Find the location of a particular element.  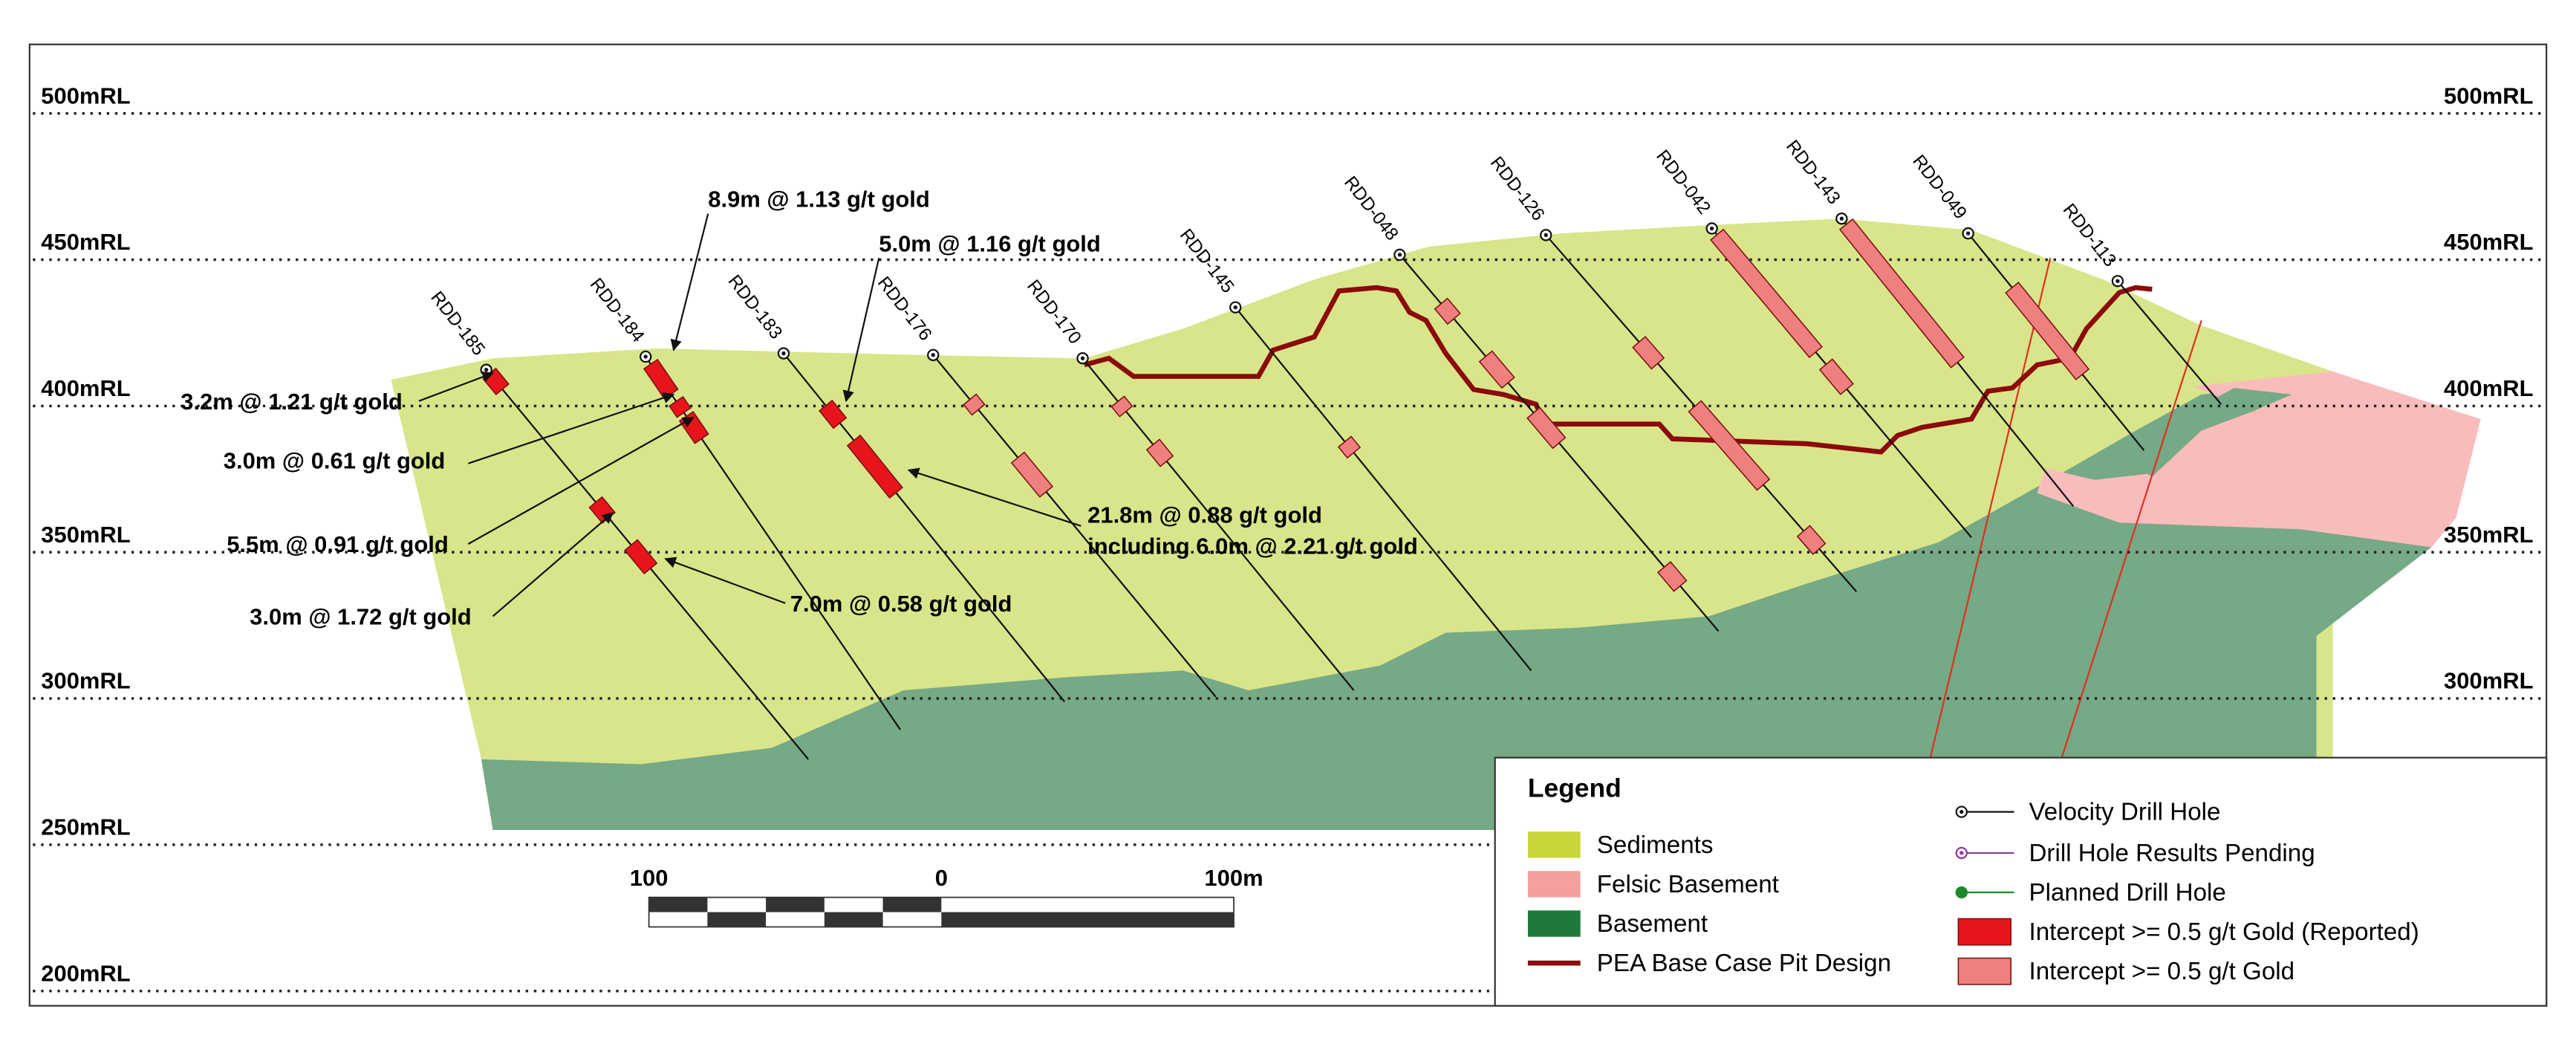

legend-label: PEA Base Case Pit Design is located at coordinates (1744, 963).